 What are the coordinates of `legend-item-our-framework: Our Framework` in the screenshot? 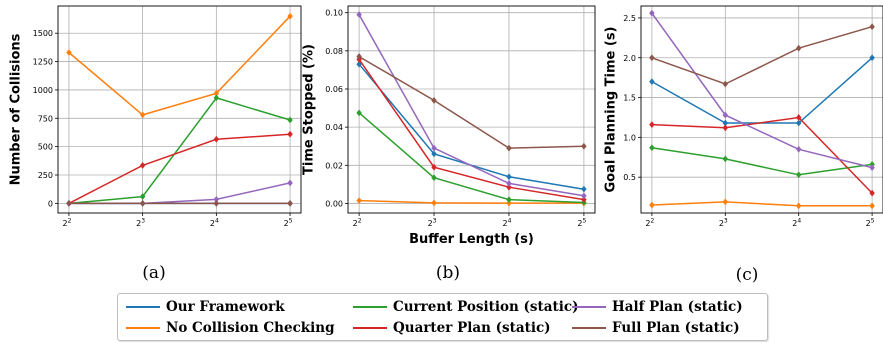 It's located at (205, 307).